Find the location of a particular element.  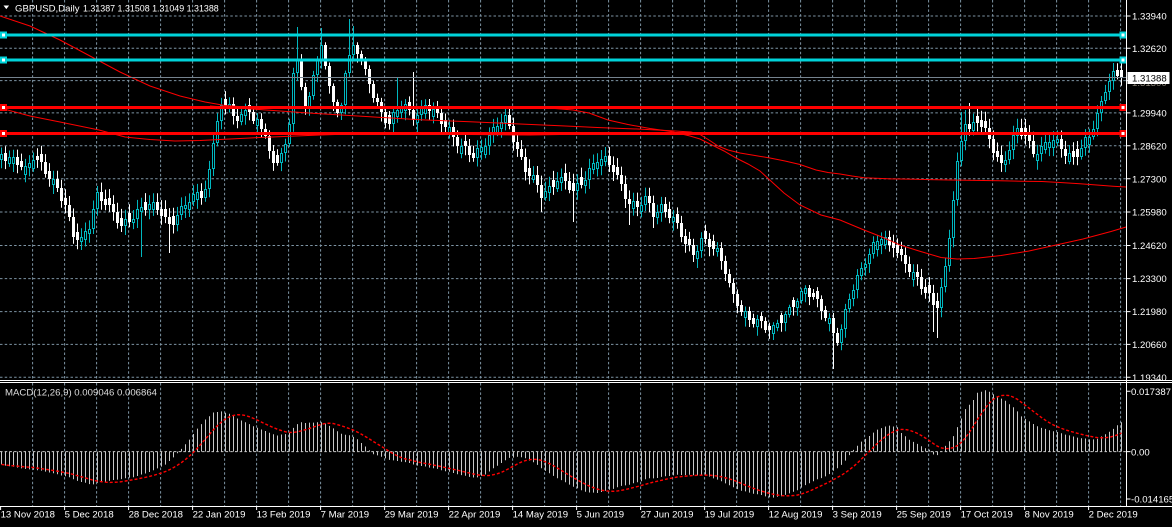

svg-text:1.31387 1.31508 1.31049 1.3138: 1.31387 1.31508 1.31049 1.31388 is located at coordinates (151, 9).